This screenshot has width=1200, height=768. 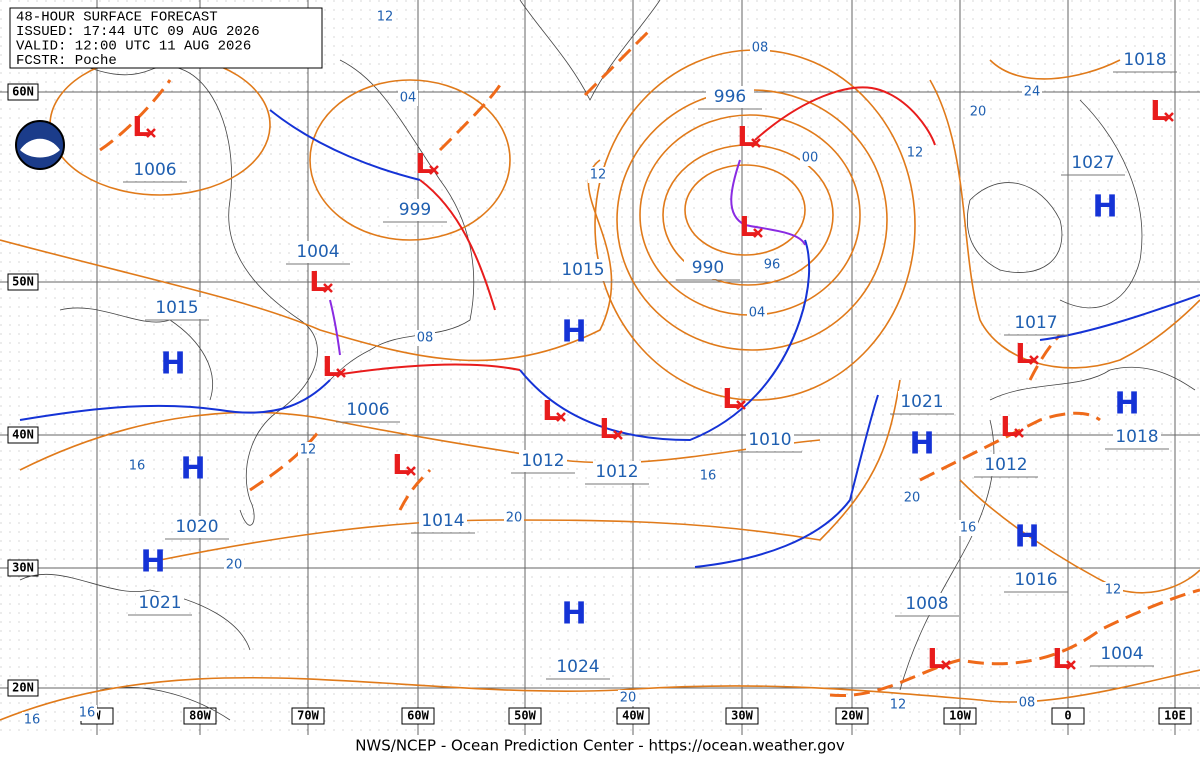 I want to click on pressure-value: 990, so click(x=708, y=268).